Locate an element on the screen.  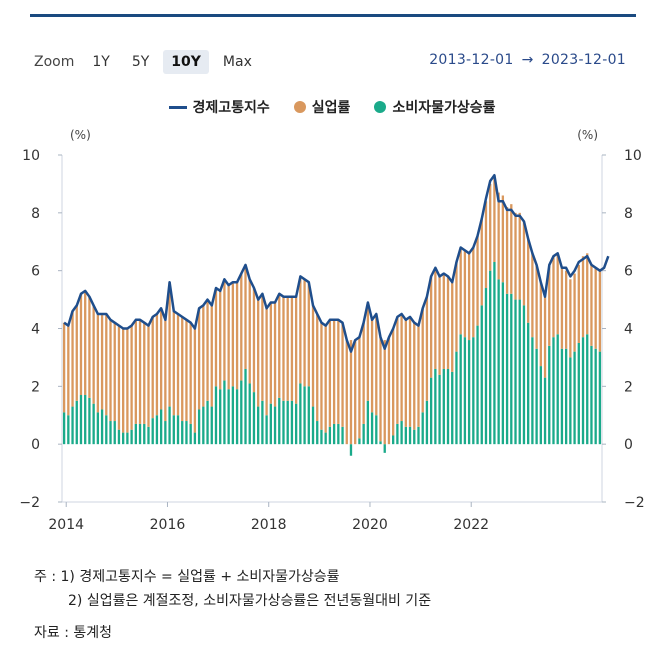
y-tick-label-right: −2 is located at coordinates (634, 503).